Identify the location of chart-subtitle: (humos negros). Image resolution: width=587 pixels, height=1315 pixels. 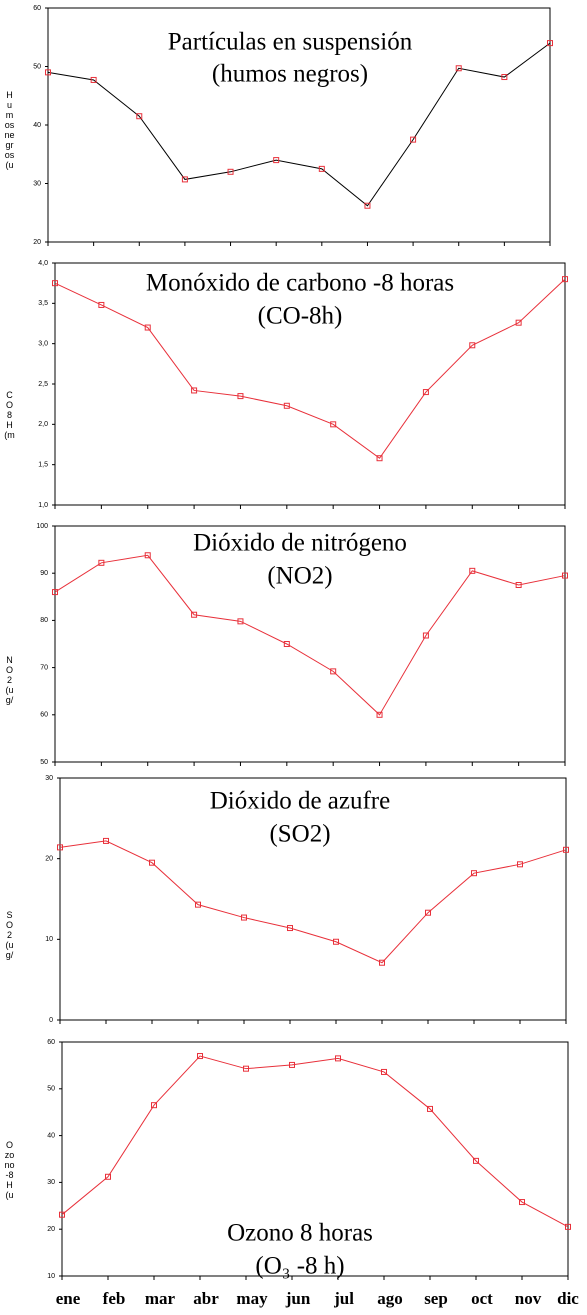
(290, 74).